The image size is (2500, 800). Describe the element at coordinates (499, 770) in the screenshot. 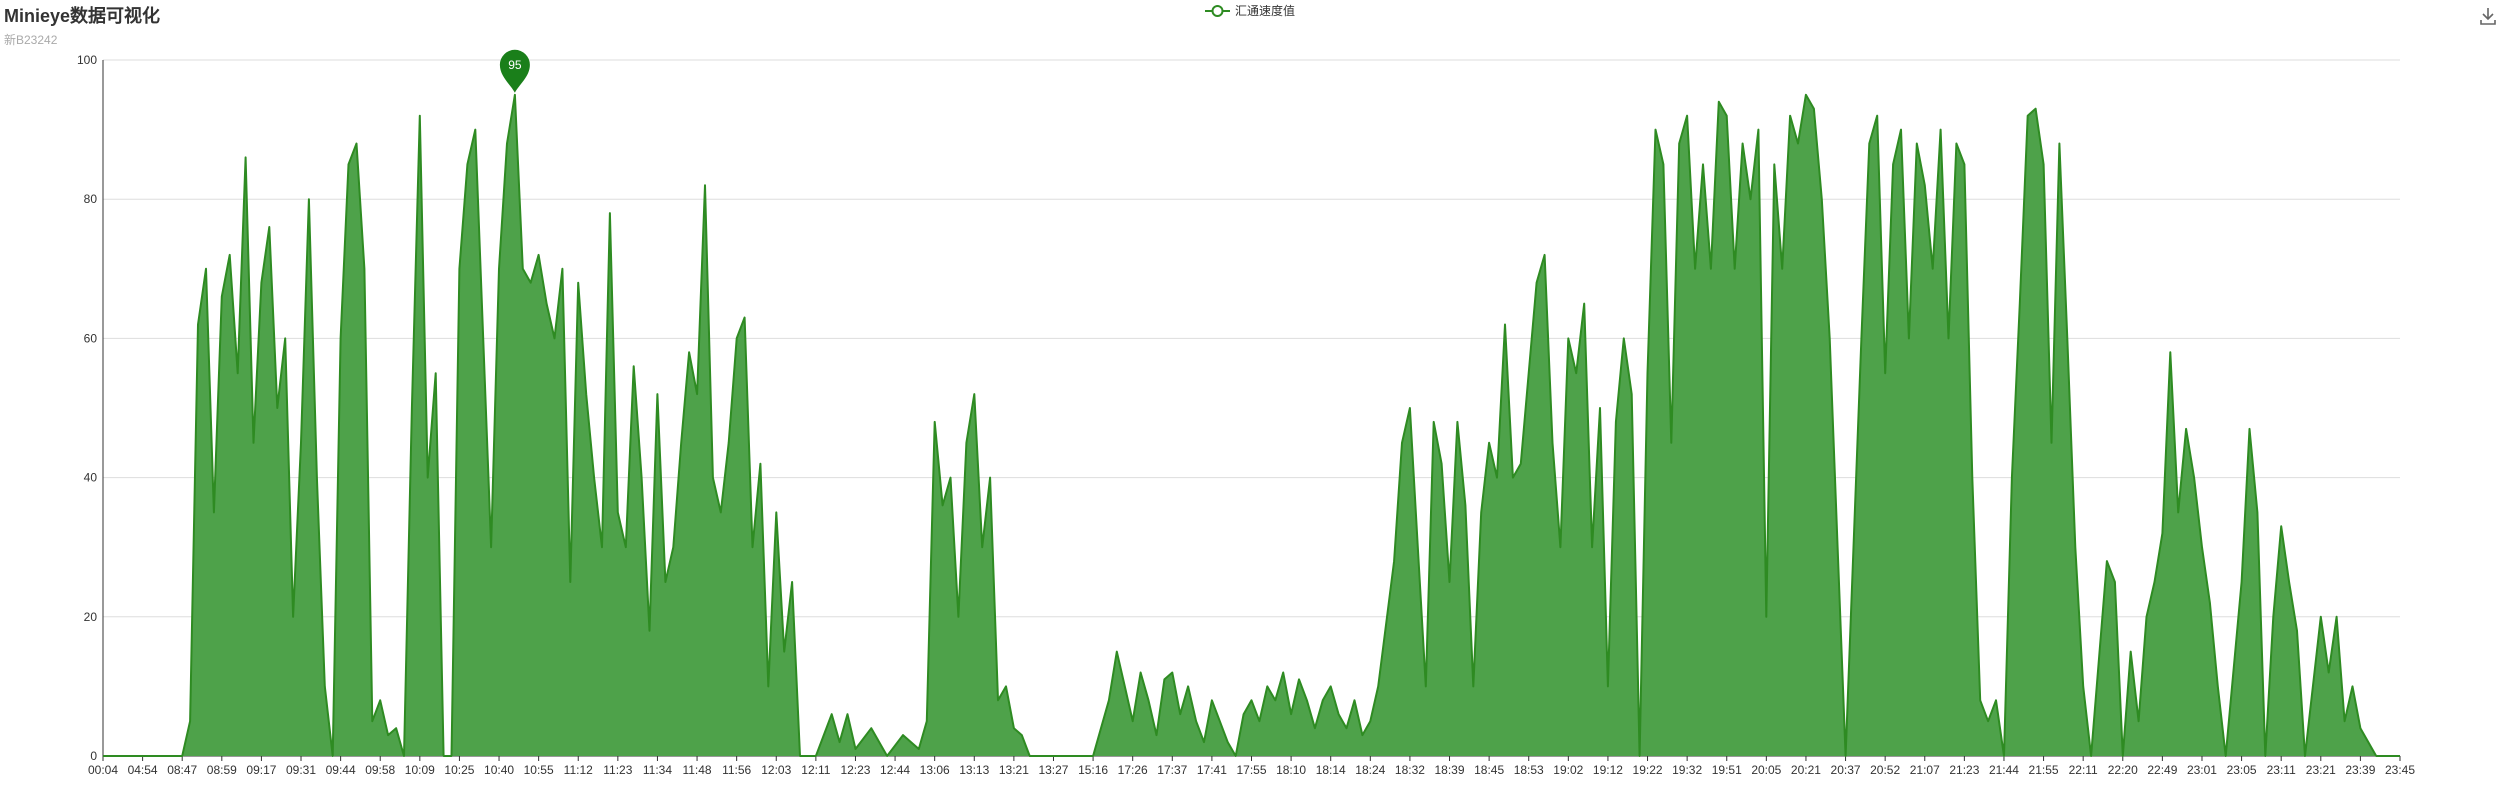

I see `x-tick-label: 10:40` at that location.